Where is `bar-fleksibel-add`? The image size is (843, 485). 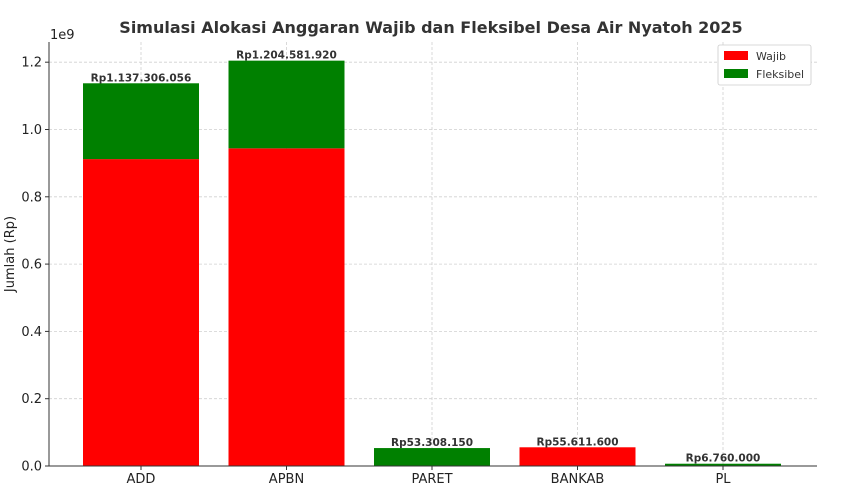
bar-fleksibel-add is located at coordinates (141, 121).